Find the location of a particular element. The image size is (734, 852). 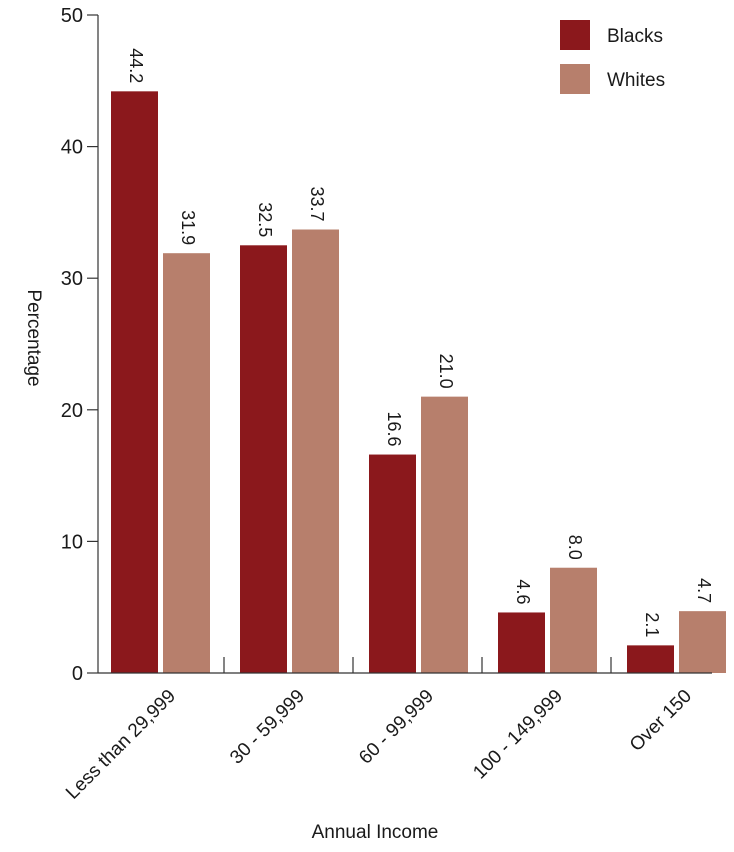

legend-swatch-blacks is located at coordinates (575, 35).